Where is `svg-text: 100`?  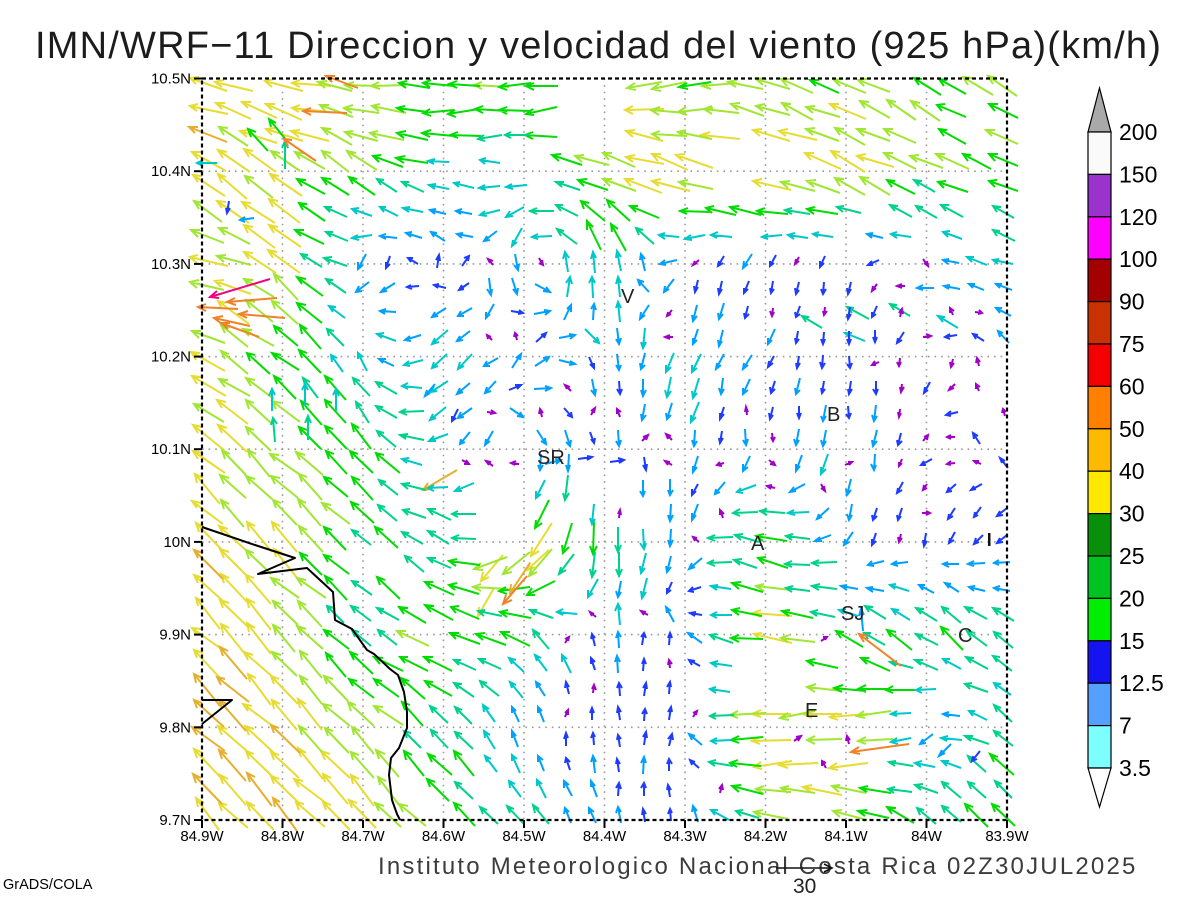 svg-text: 100 is located at coordinates (1138, 259).